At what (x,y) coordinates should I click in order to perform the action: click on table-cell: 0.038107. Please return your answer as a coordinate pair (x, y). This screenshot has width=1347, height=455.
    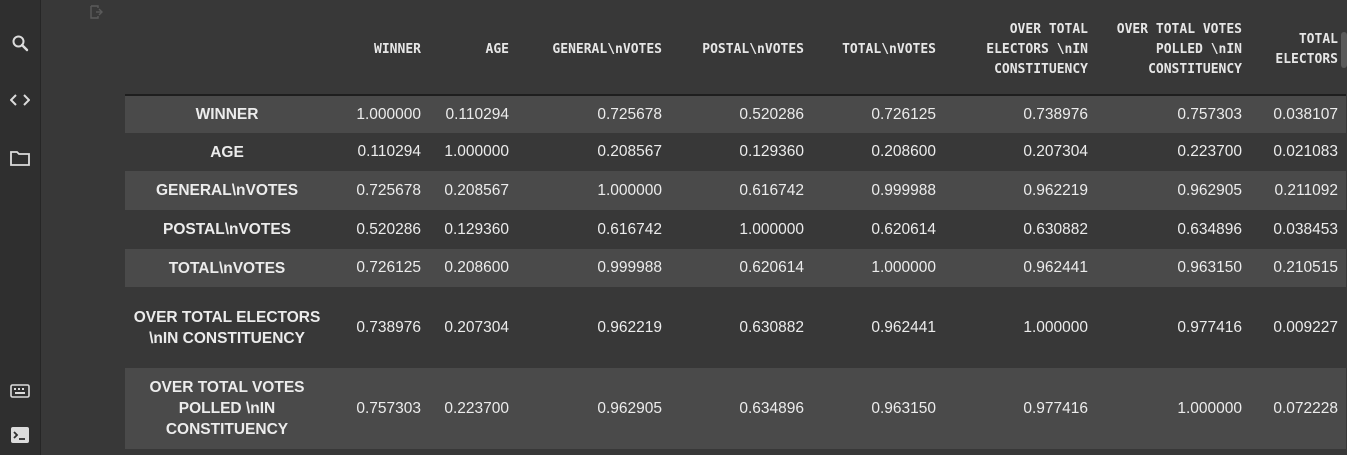
    Looking at the image, I should click on (1305, 114).